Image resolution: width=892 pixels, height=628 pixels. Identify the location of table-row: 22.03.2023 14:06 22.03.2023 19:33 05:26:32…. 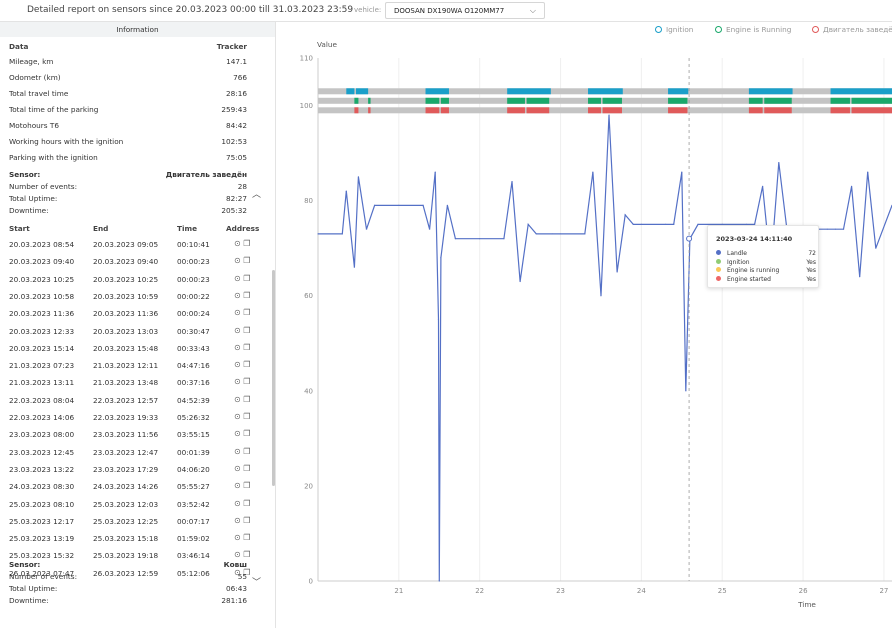
(135, 421).